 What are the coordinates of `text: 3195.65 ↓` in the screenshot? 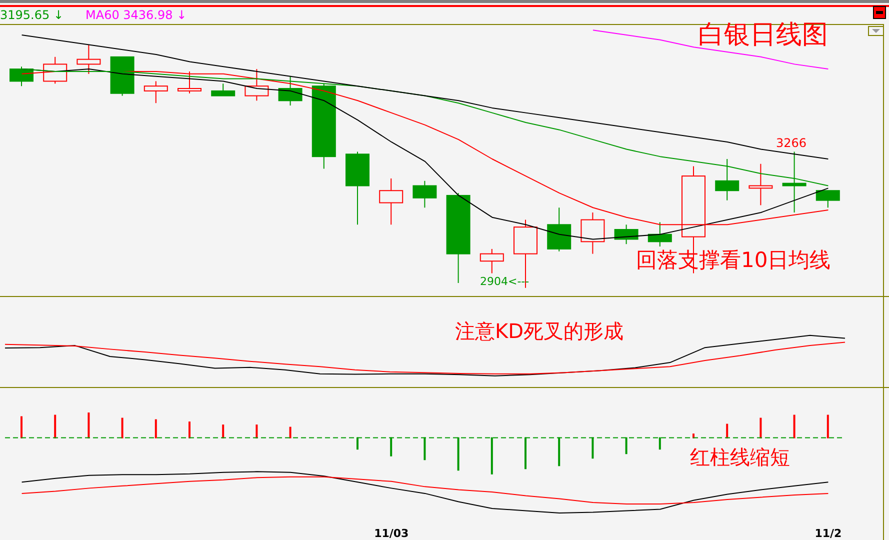 It's located at (32, 15).